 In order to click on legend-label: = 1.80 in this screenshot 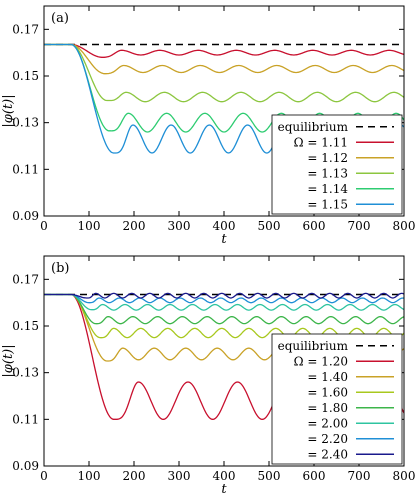, I will do `click(327, 408)`.